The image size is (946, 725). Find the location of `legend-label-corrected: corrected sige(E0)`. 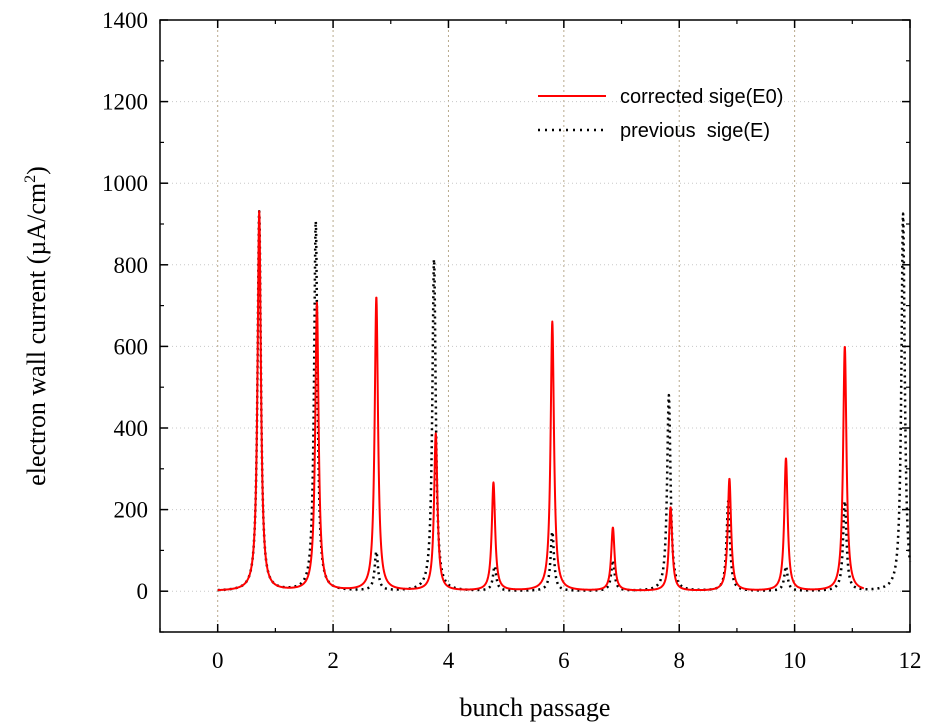

legend-label-corrected: corrected sige(E0) is located at coordinates (701, 97).